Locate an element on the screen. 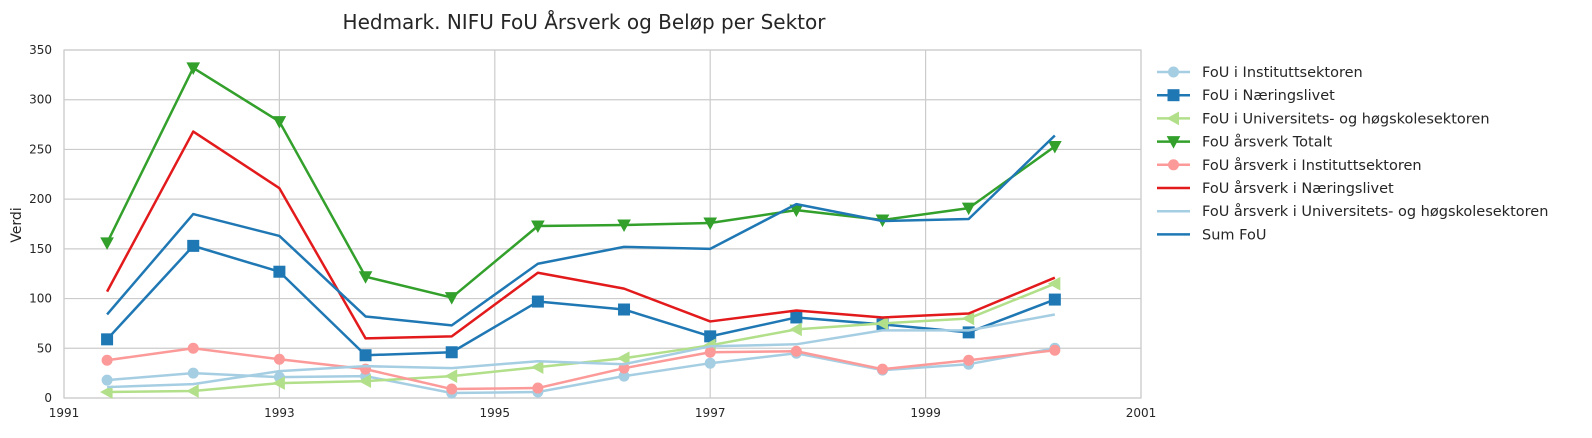 Image resolution: width=1592 pixels, height=438 pixels. x-tick-label: 1999 is located at coordinates (925, 413).